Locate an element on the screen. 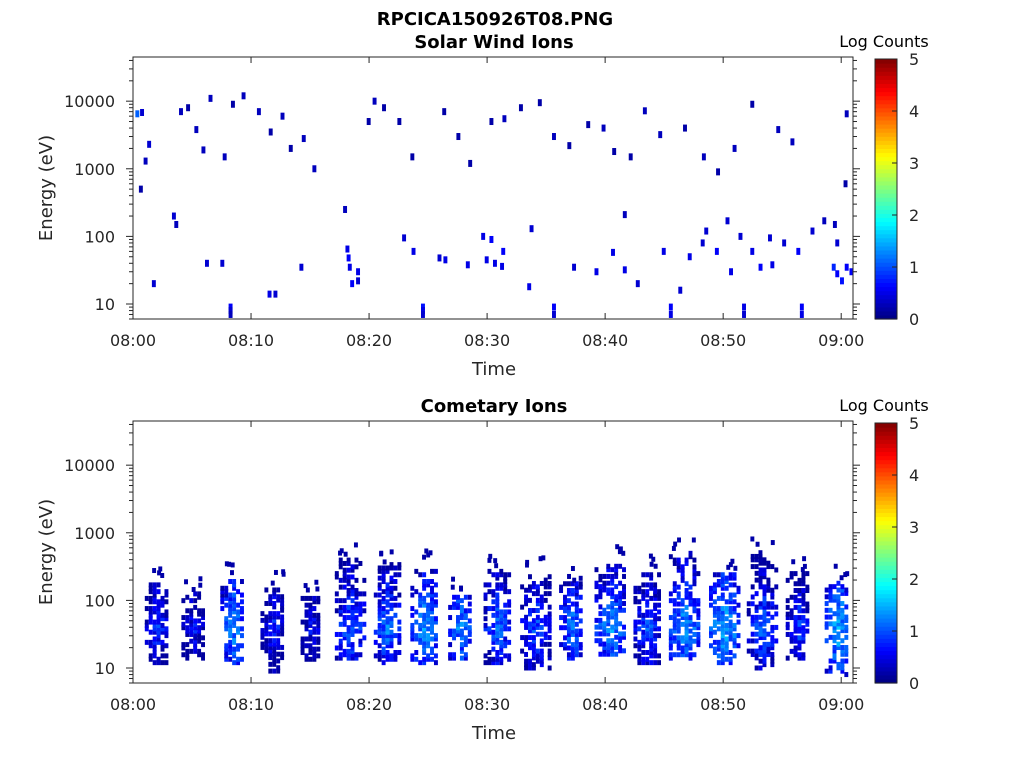 The height and width of the screenshot is (768, 1024). sw-x-tick-label: 08:50 is located at coordinates (723, 340).